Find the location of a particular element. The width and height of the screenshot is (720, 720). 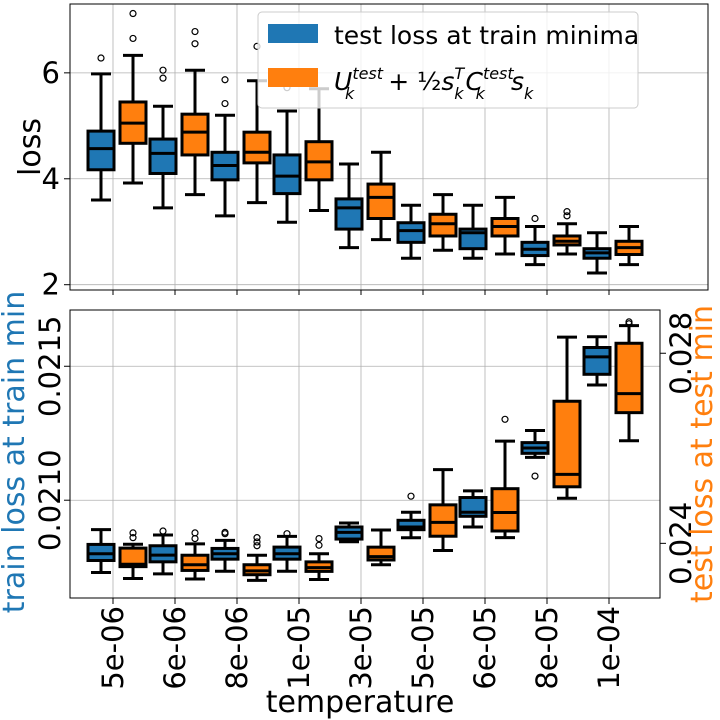

bottom-right-y-ticks: 0.024 0.028 is located at coordinates (679, 448).